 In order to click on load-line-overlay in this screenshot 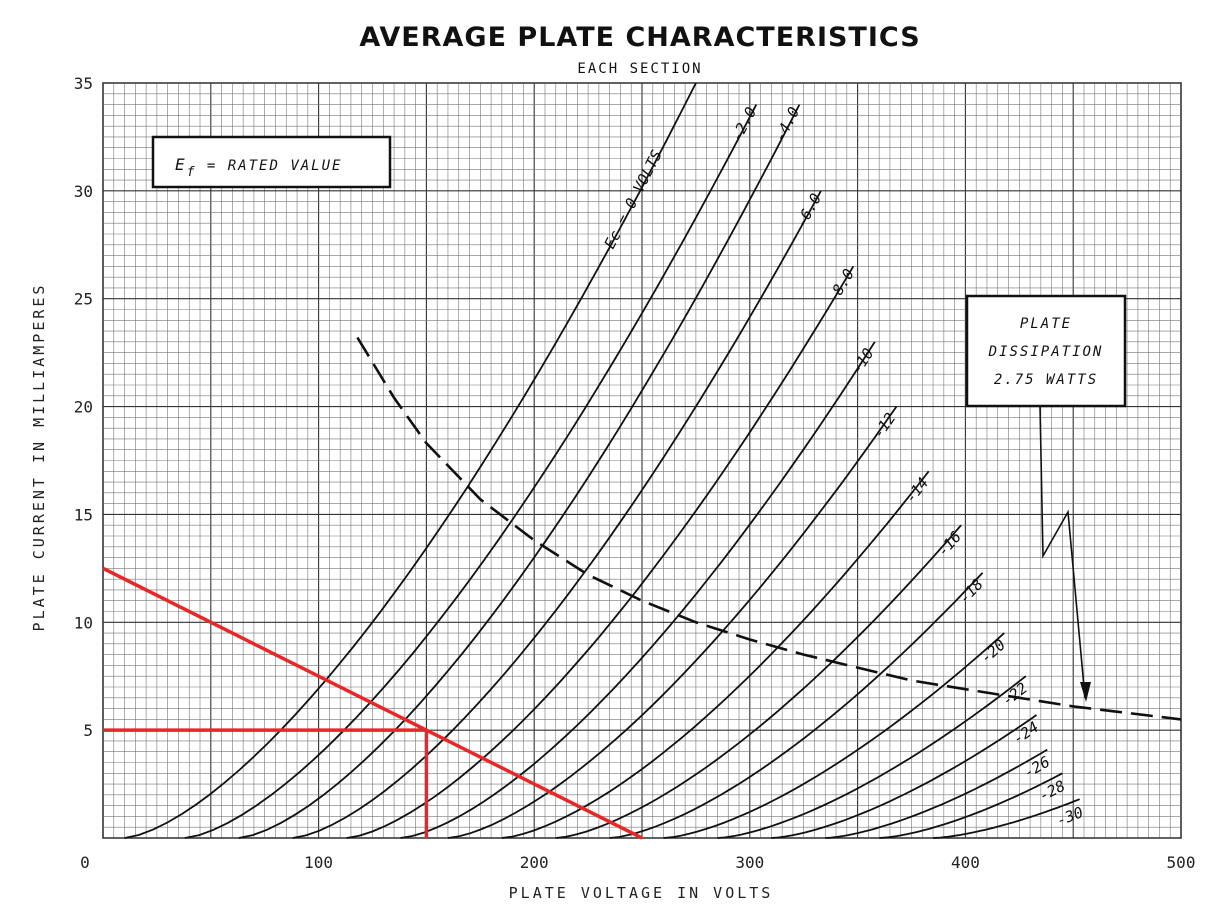, I will do `click(372, 703)`.